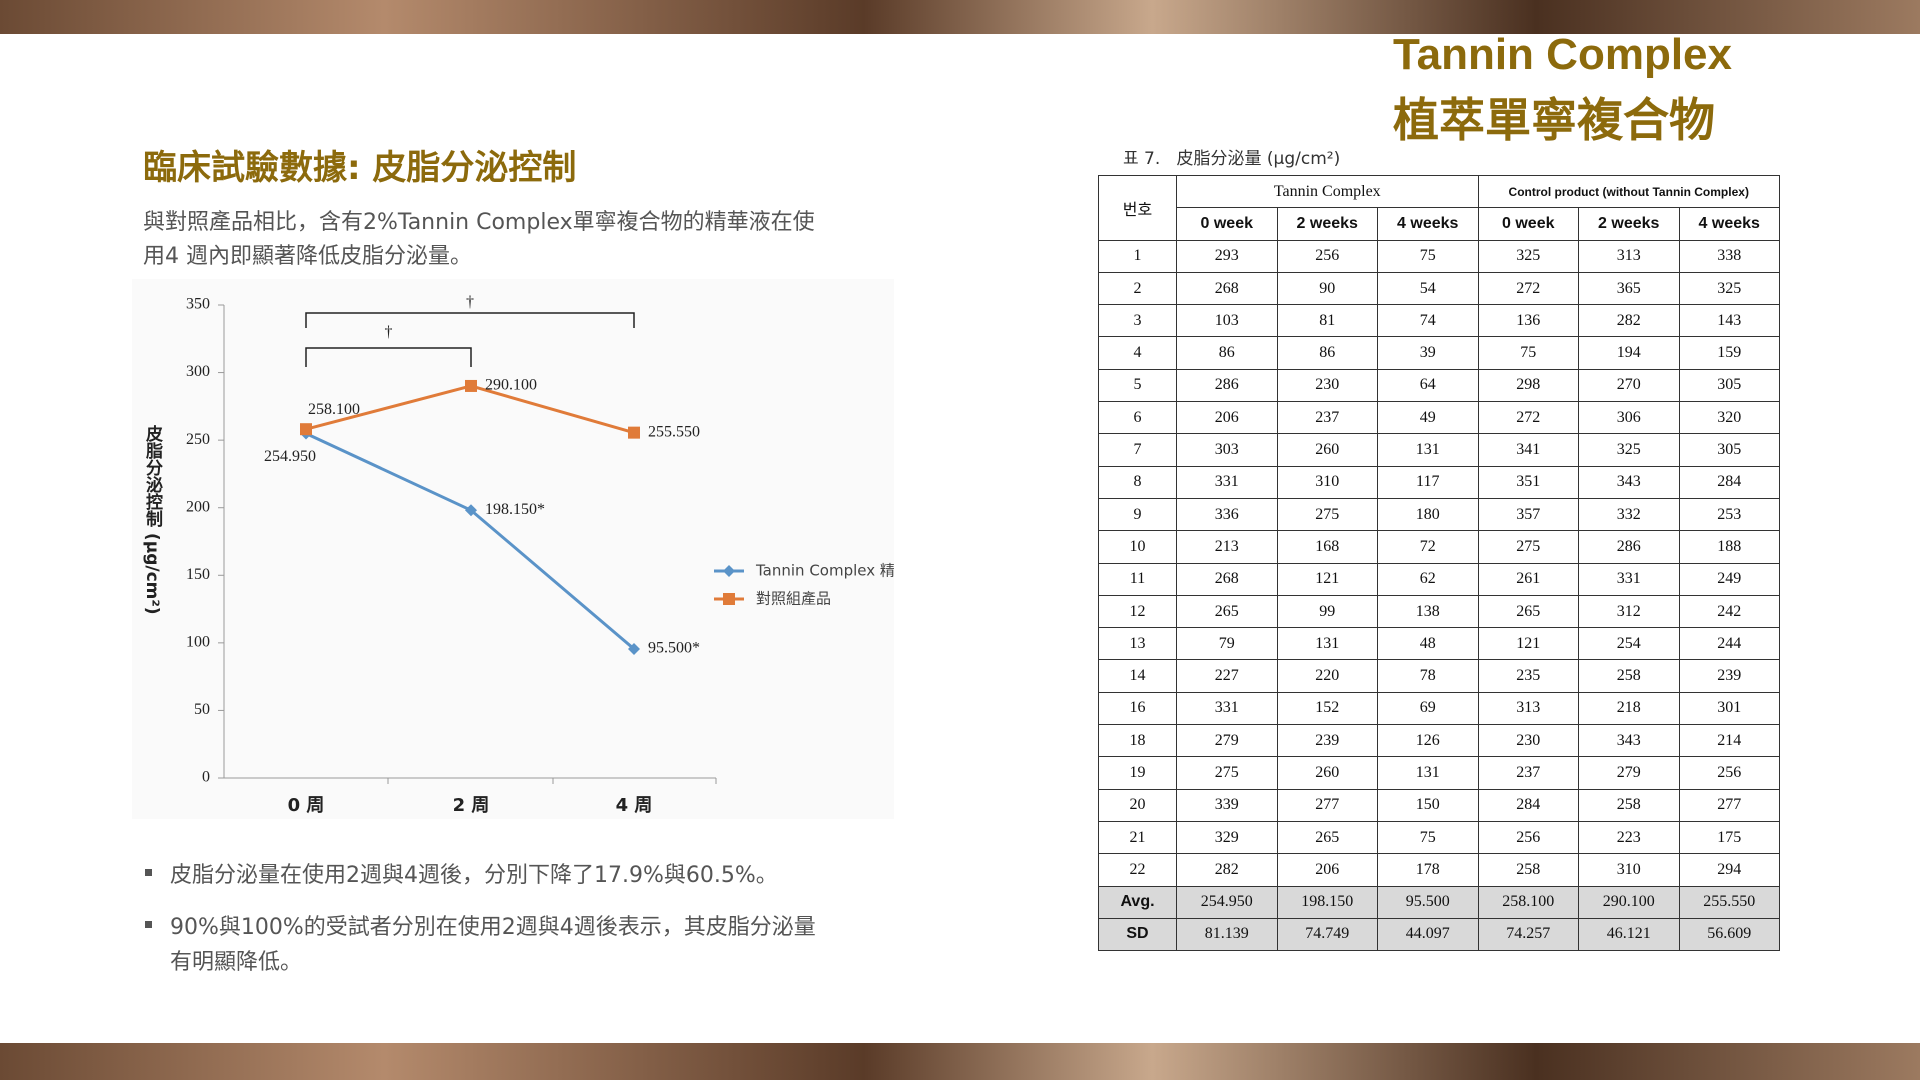  Describe the element at coordinates (1629, 870) in the screenshot. I see `table-cell: 310` at that location.